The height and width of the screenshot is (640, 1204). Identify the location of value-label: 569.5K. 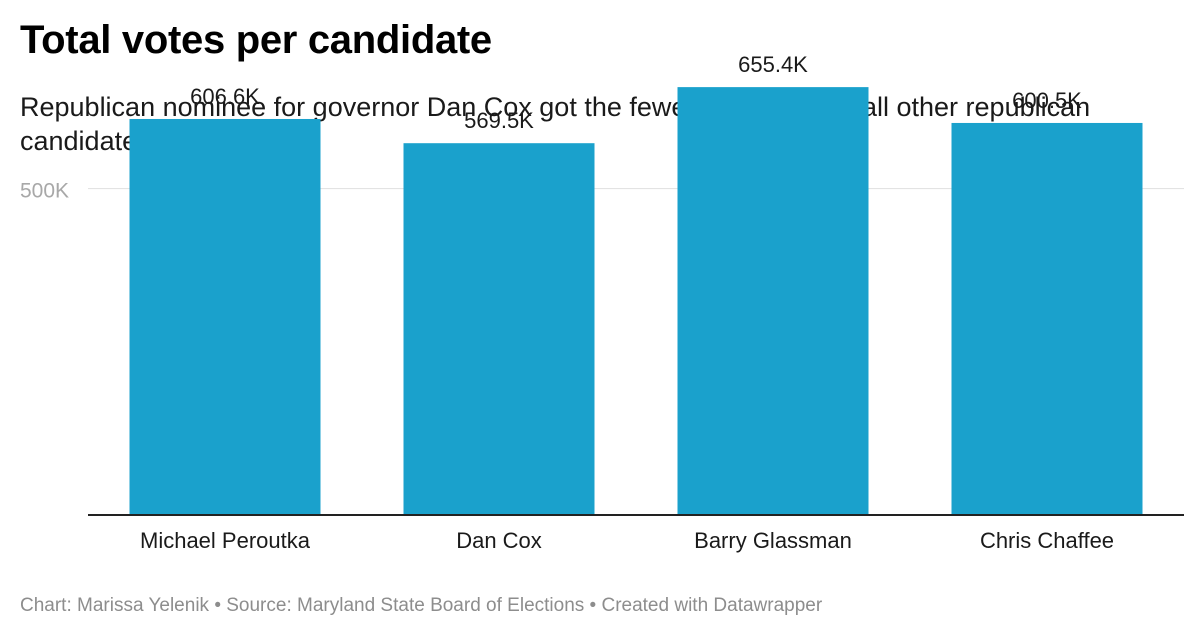
(499, 120).